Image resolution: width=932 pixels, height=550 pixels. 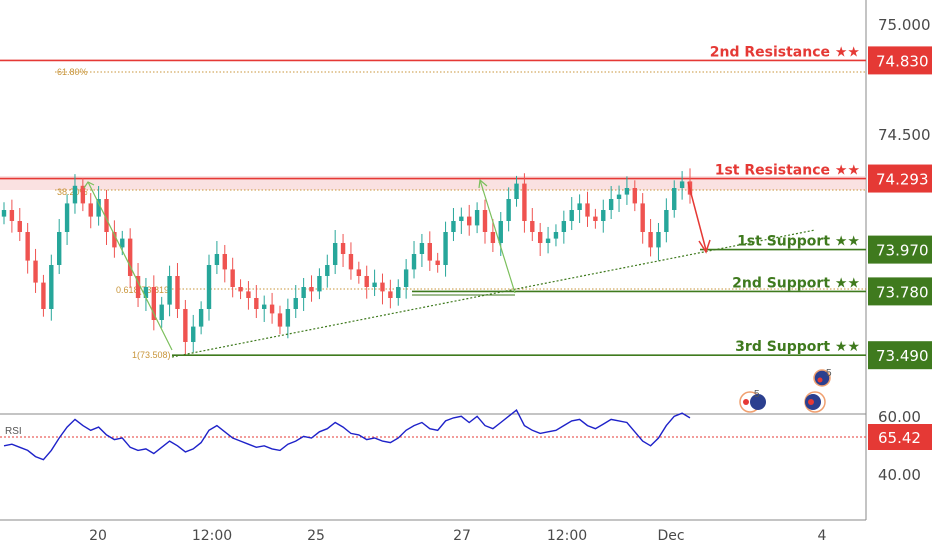 What do you see at coordinates (72, 72) in the screenshot?
I see `fib-label-61: 61.80%` at bounding box center [72, 72].